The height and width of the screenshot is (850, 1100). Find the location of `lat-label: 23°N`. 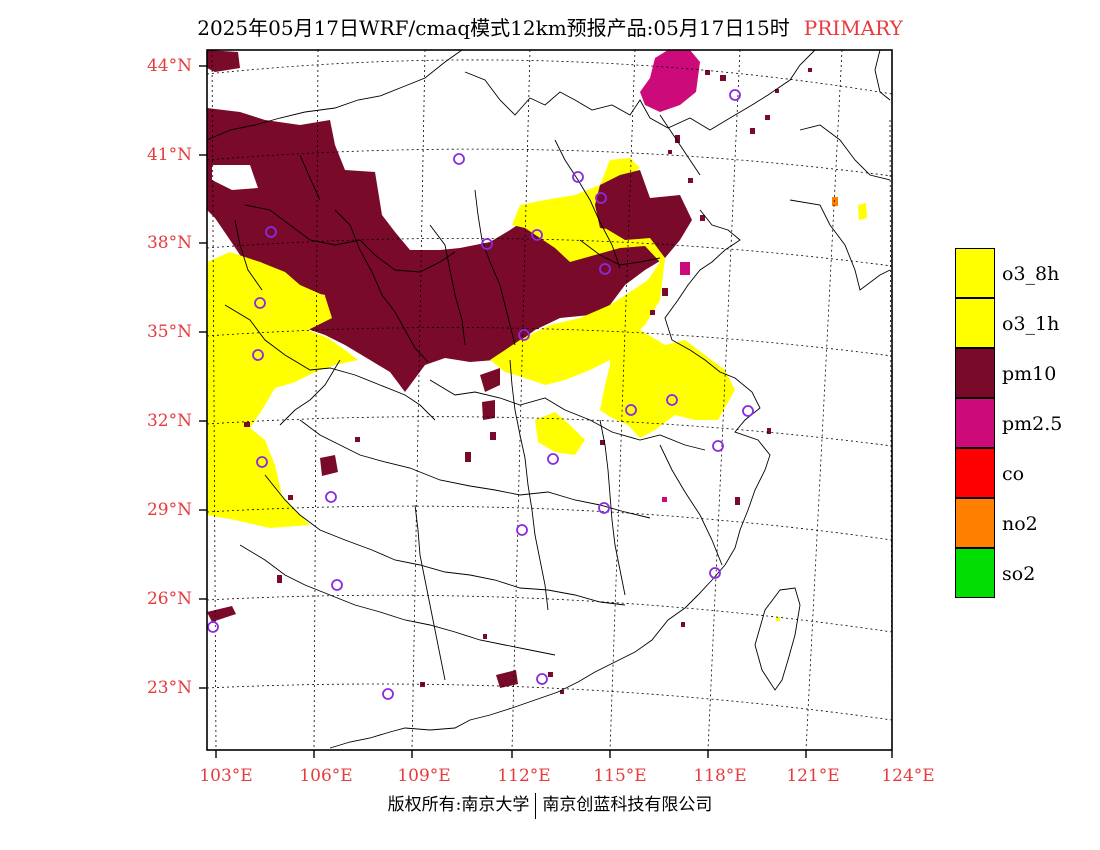

lat-label: 23°N is located at coordinates (169, 688).